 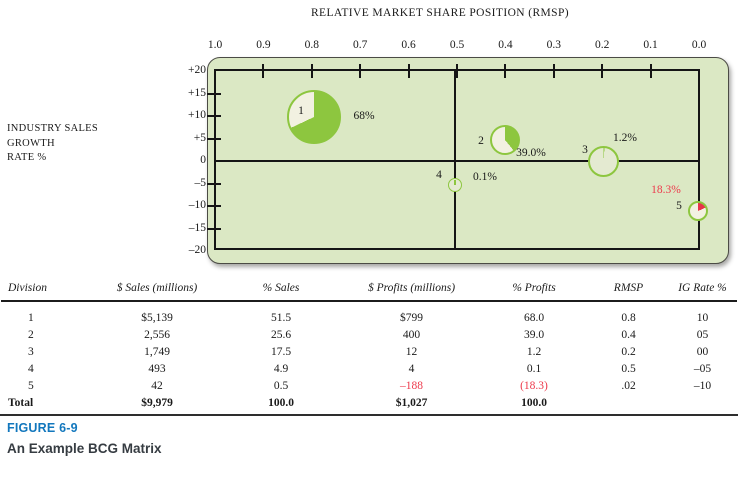 I want to click on division-4-pie, so click(x=455, y=184).